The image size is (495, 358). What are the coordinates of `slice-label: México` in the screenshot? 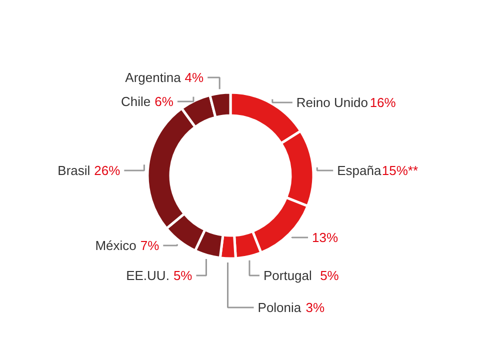 It's located at (115, 245).